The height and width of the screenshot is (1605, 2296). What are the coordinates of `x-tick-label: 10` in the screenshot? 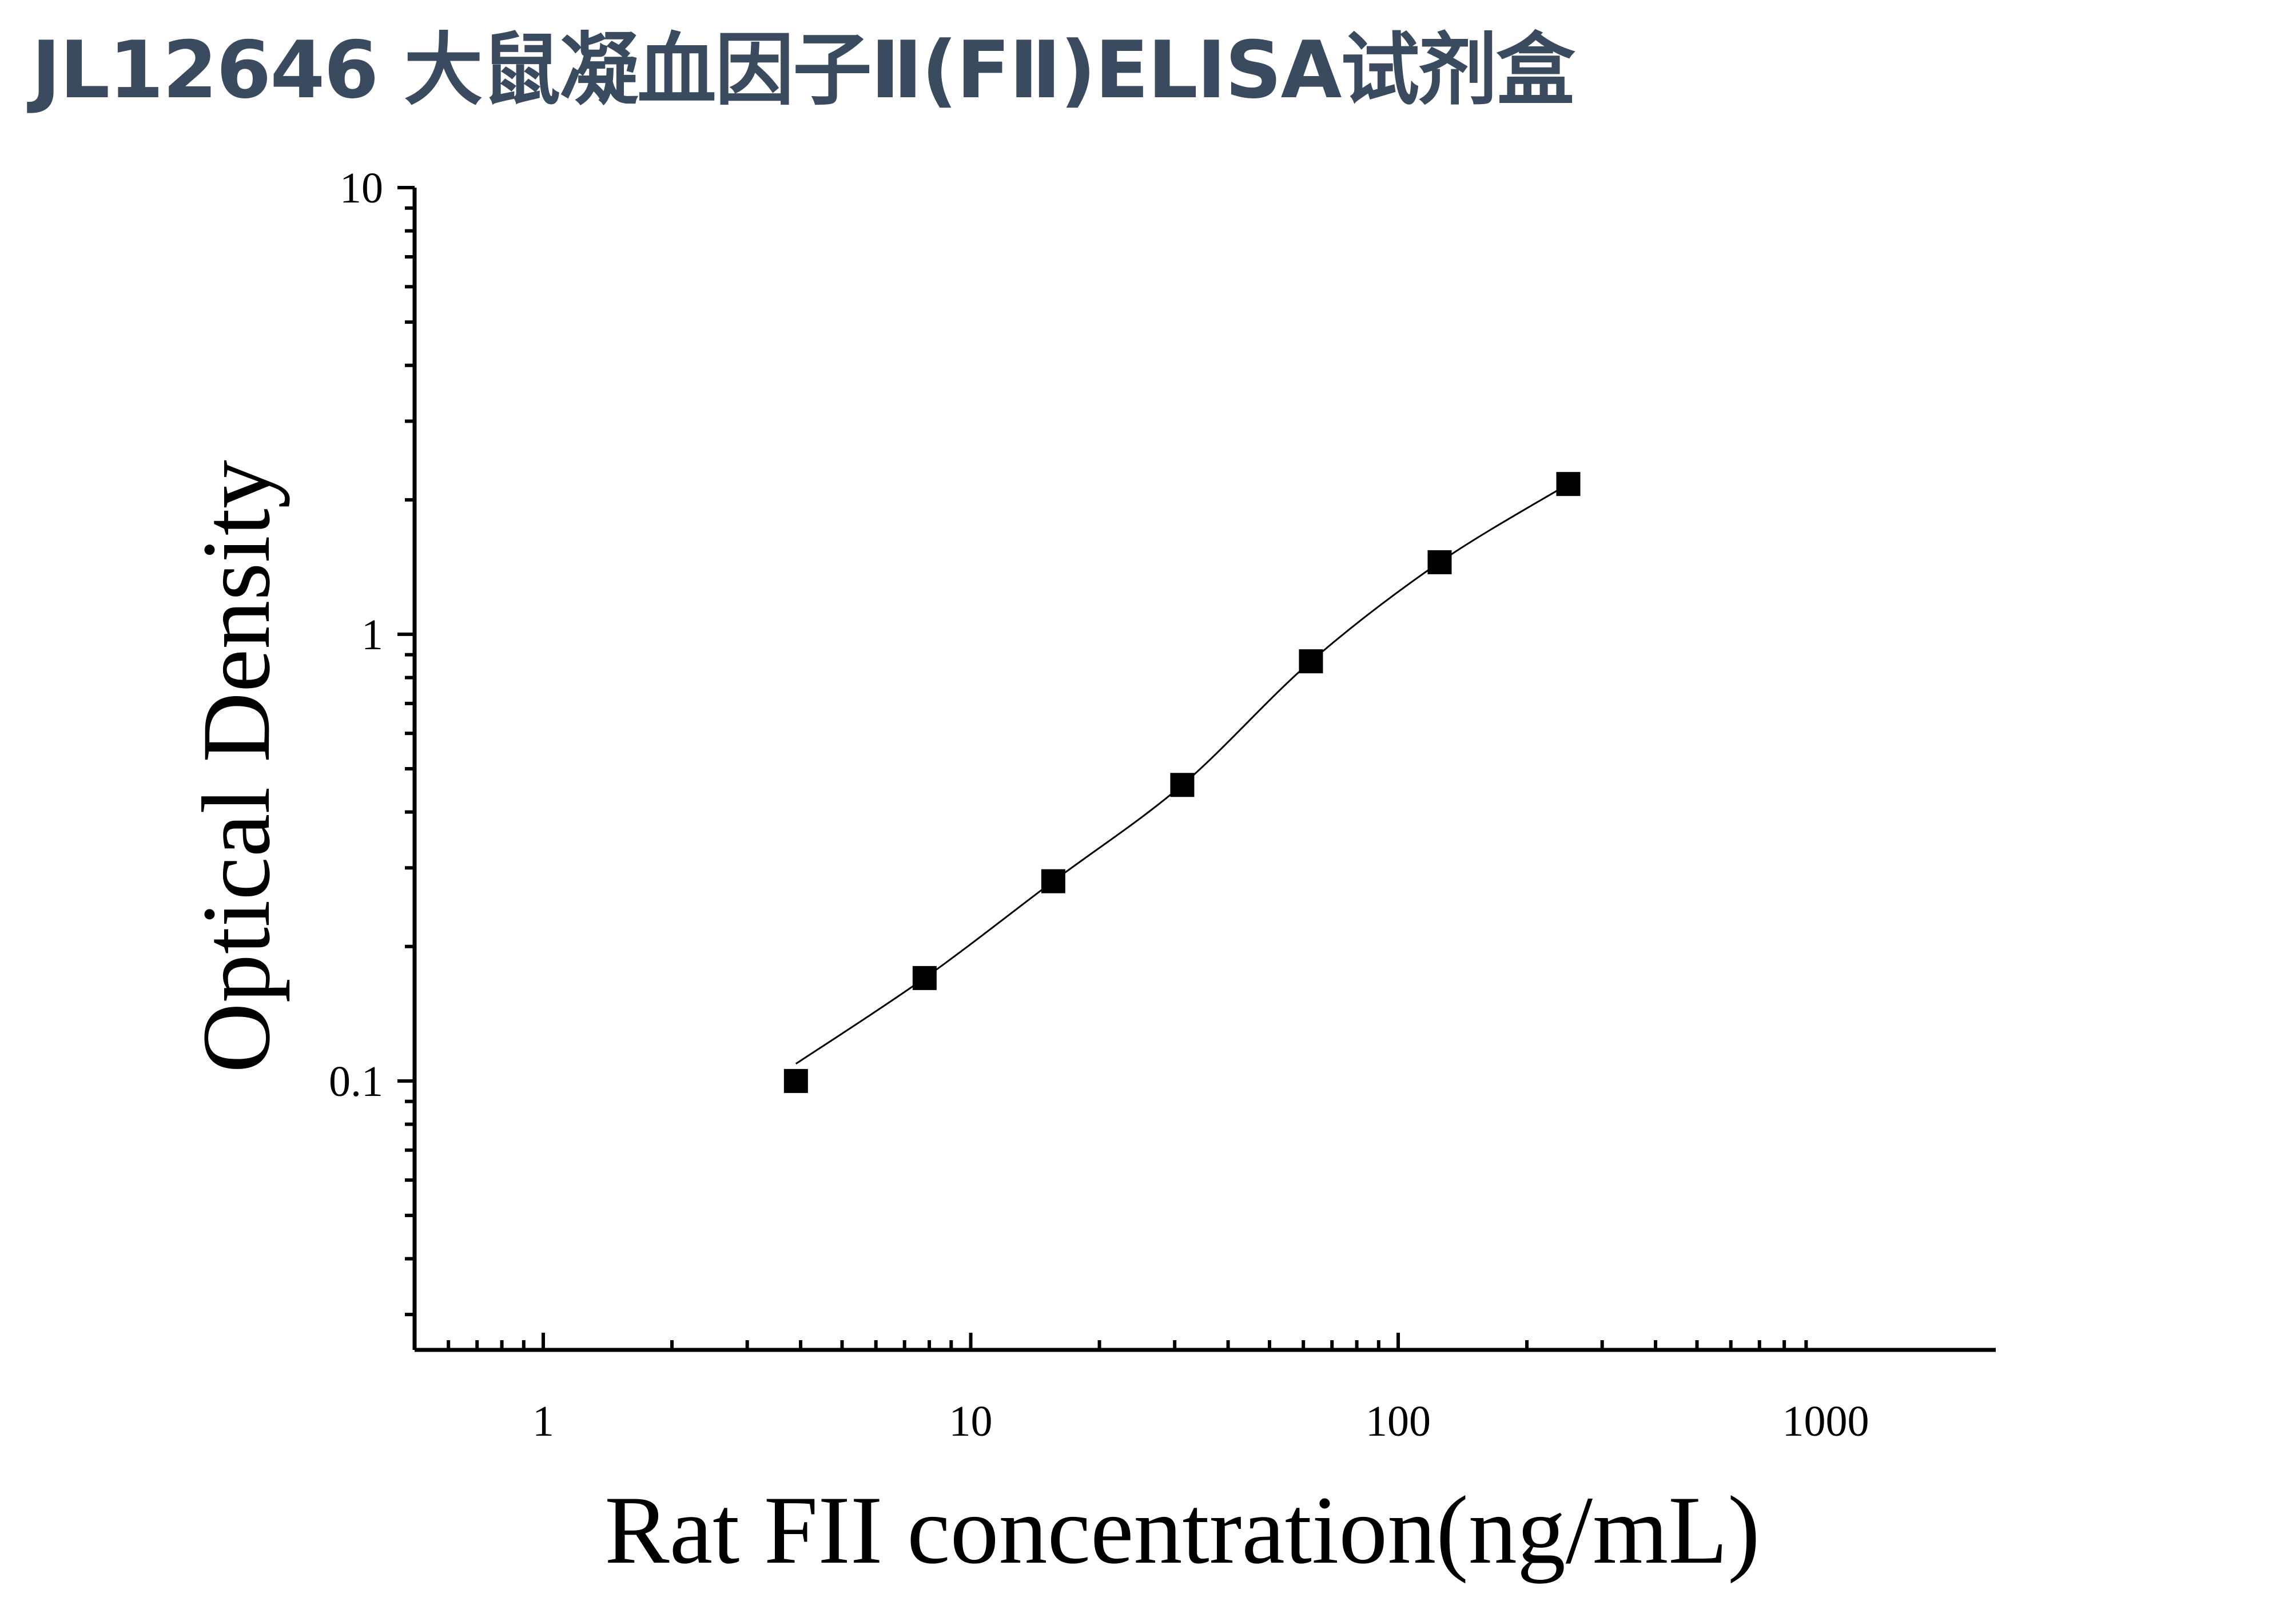 It's located at (971, 1421).